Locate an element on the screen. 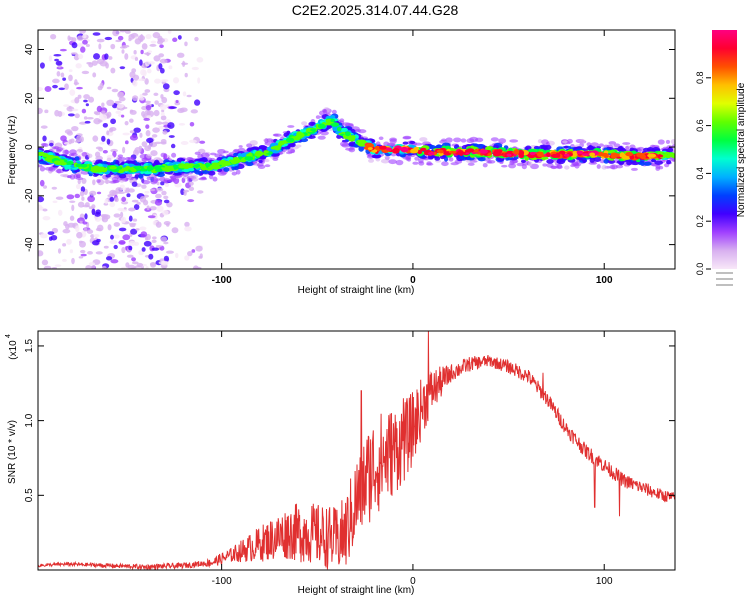  y-tick-label: -20 is located at coordinates (29, 195).